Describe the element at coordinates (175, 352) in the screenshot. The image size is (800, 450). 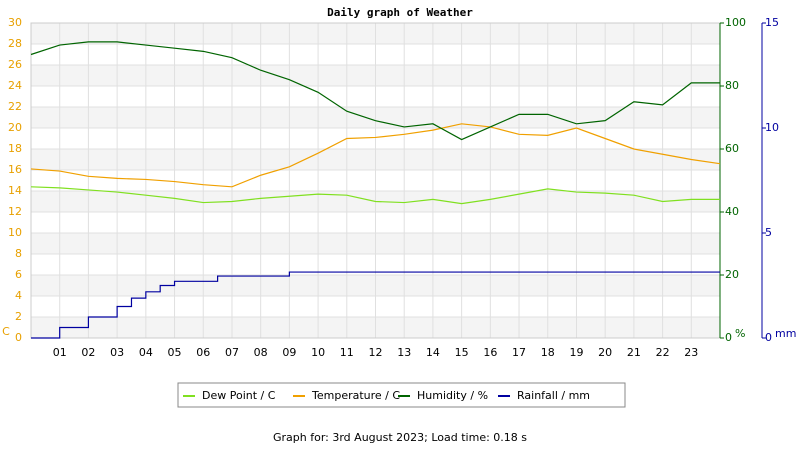
I see `x-tick-label: 05` at that location.